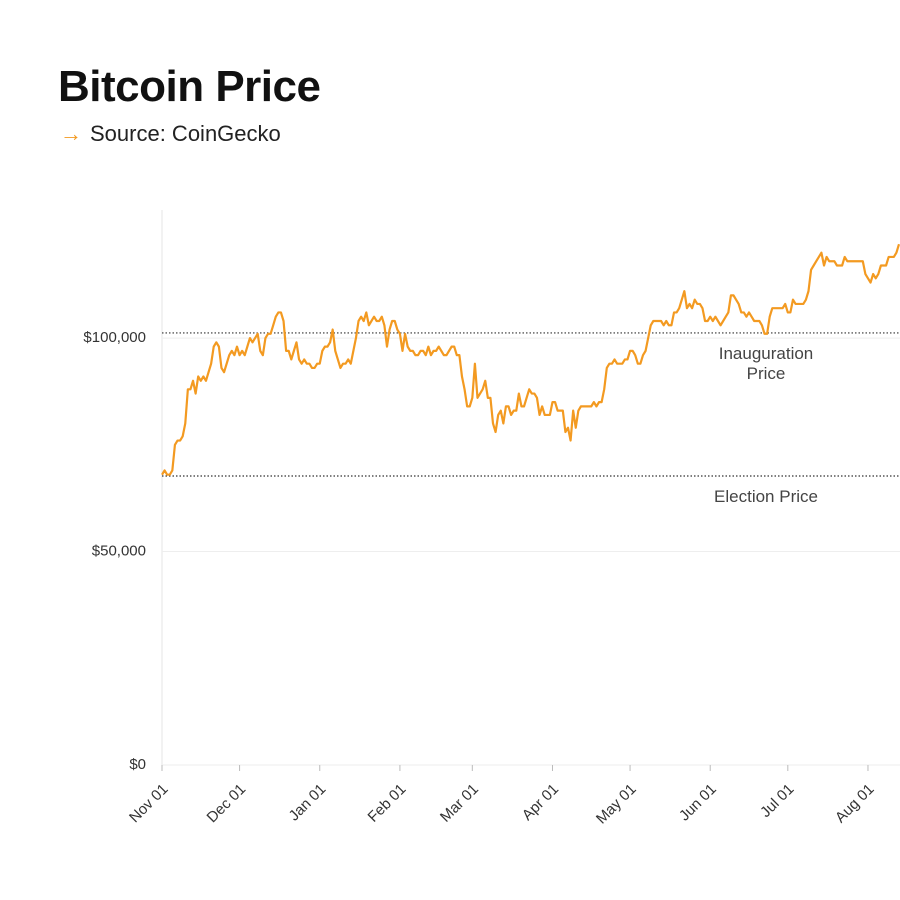 The width and height of the screenshot is (900, 900). I want to click on y-tick-label: $100,000, so click(114, 337).